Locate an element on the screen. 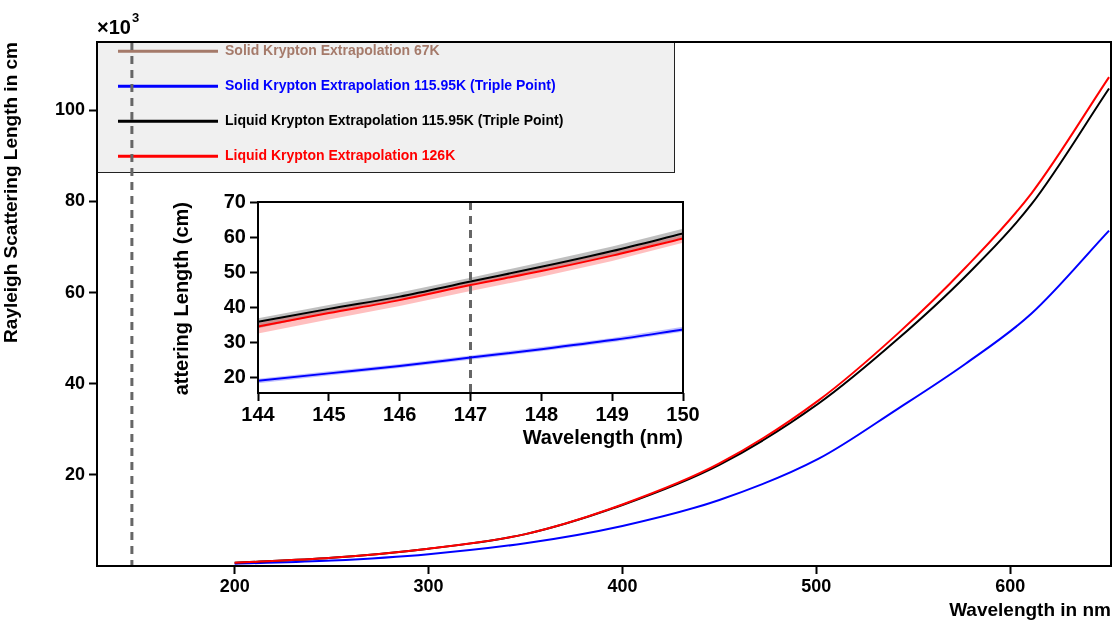 The image size is (1112, 622). y-tick-label: 70 is located at coordinates (234, 200).